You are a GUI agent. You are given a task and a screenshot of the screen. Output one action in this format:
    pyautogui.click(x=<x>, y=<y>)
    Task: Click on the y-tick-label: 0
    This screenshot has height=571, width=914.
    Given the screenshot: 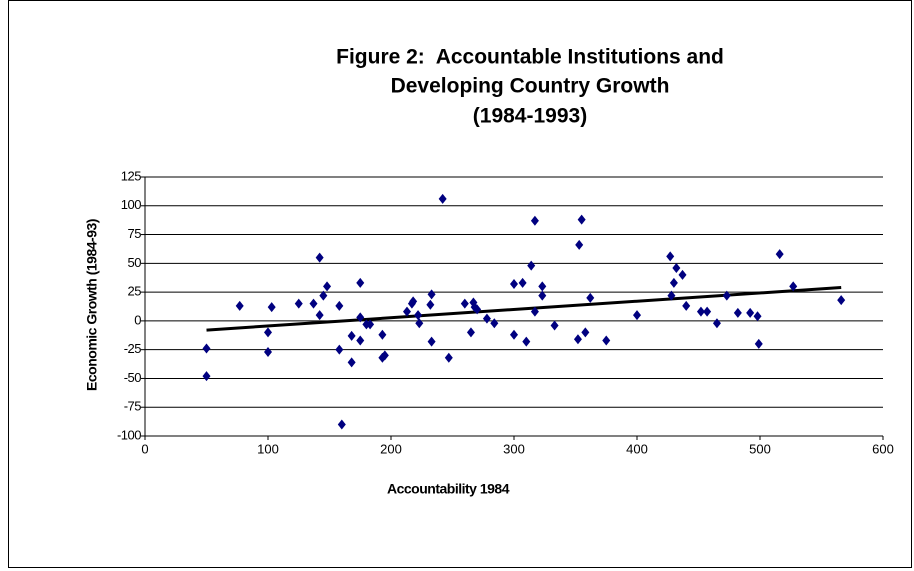 What is the action you would take?
    pyautogui.click(x=137, y=319)
    